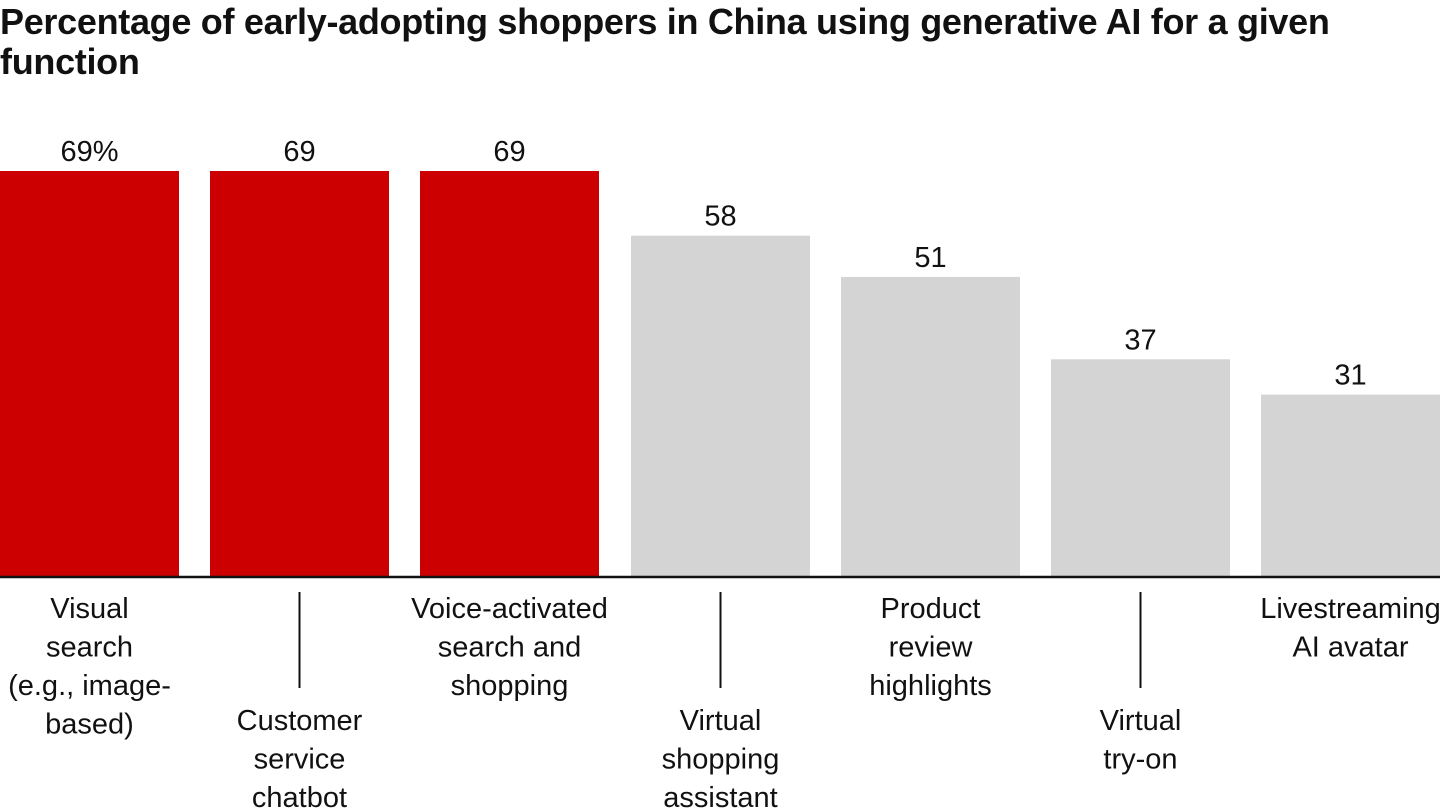 The width and height of the screenshot is (1440, 810). What do you see at coordinates (509, 609) in the screenshot?
I see `category-label-line: Voice-activated` at bounding box center [509, 609].